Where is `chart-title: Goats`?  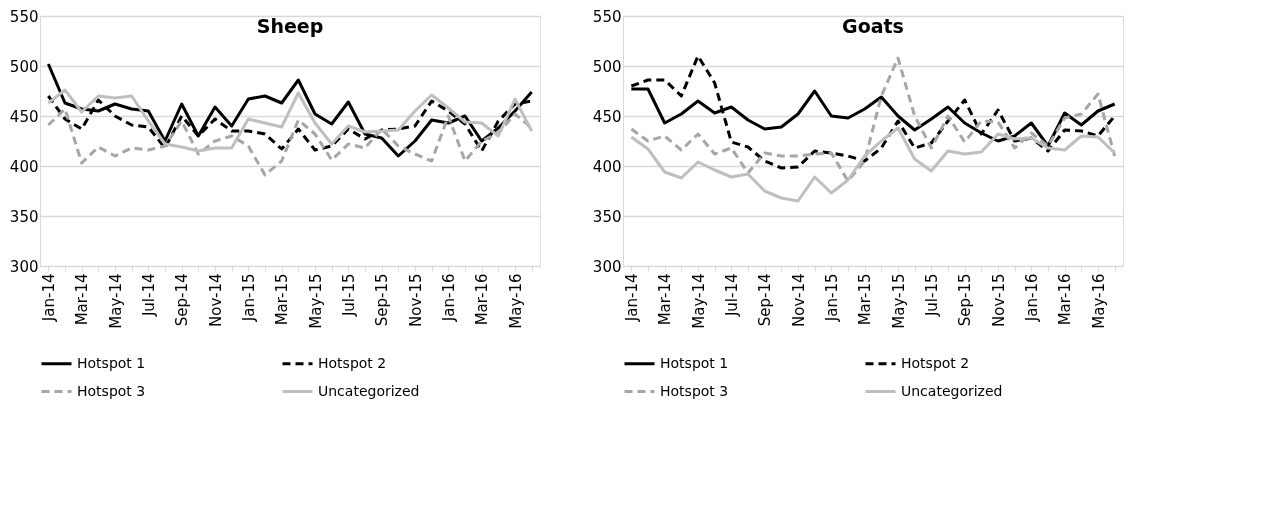 chart-title: Goats is located at coordinates (873, 26).